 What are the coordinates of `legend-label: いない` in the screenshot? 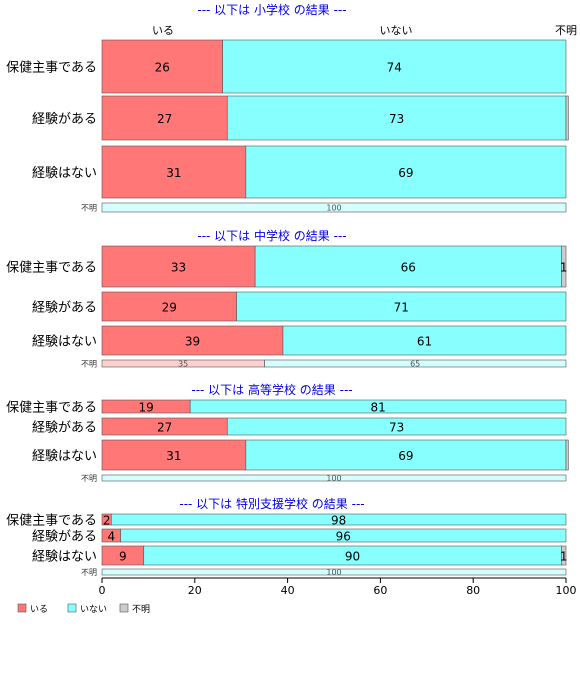 It's located at (93, 609).